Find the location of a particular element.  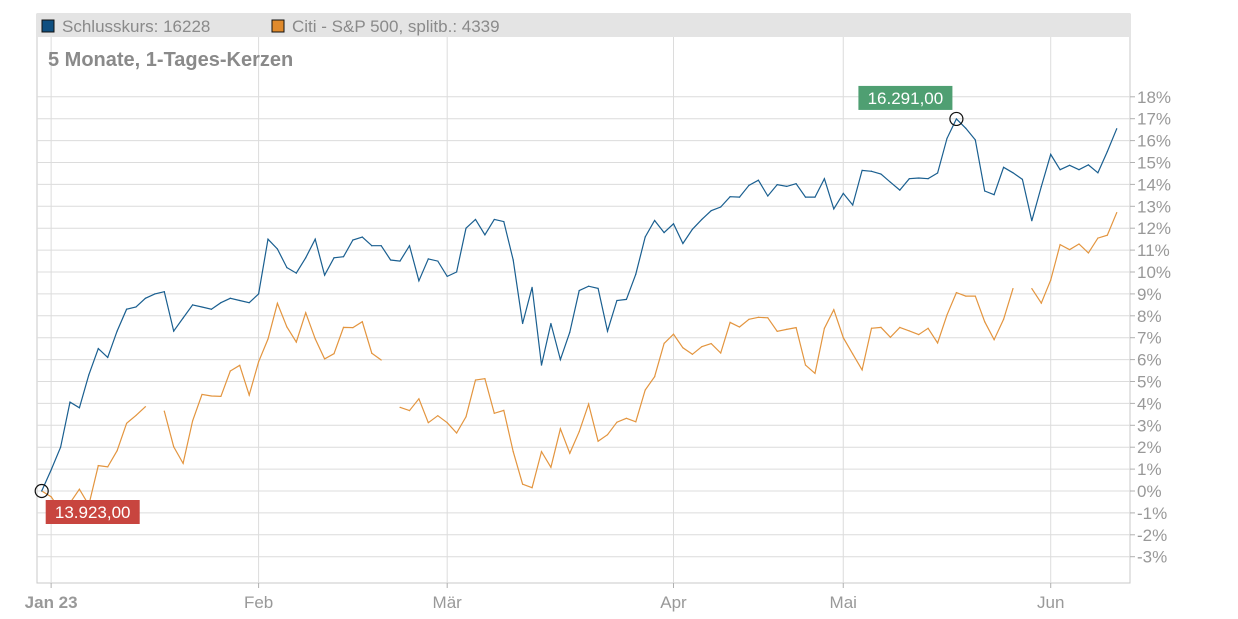

y-tick-label: 4% is located at coordinates (1149, 403).